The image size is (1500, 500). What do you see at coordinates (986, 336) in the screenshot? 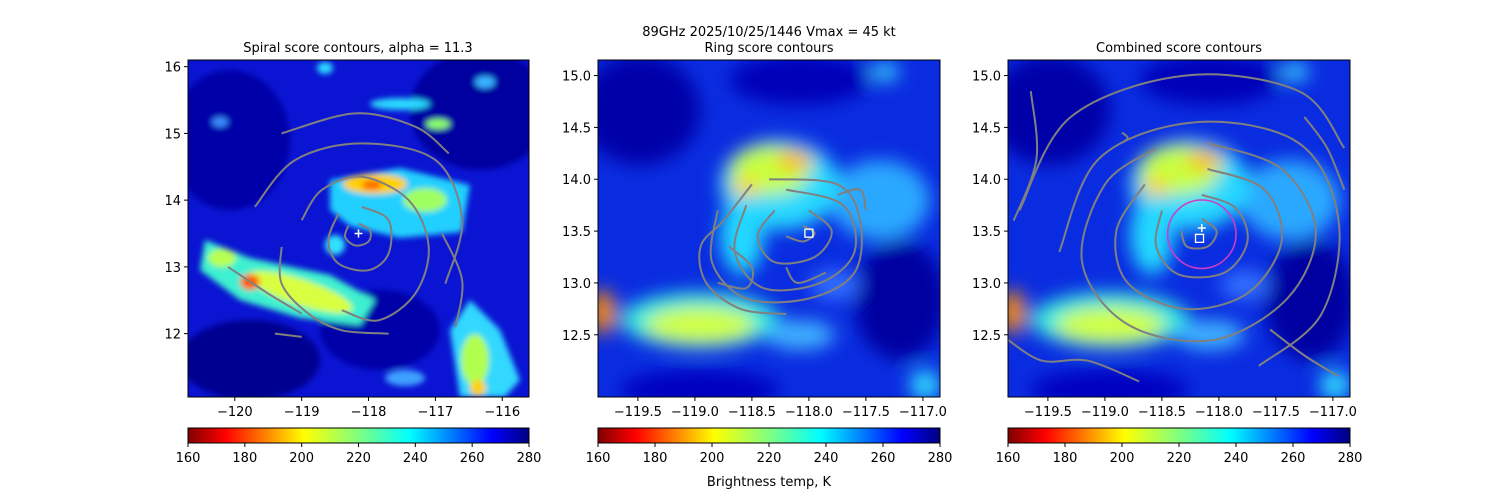
I see `y-tick-label: 12.5` at bounding box center [986, 336].